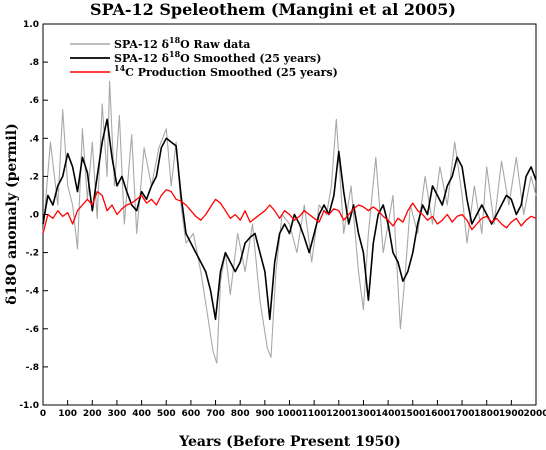 The image size is (546, 450). What do you see at coordinates (117, 414) in the screenshot?
I see `x-tick-label: 300` at bounding box center [117, 414].